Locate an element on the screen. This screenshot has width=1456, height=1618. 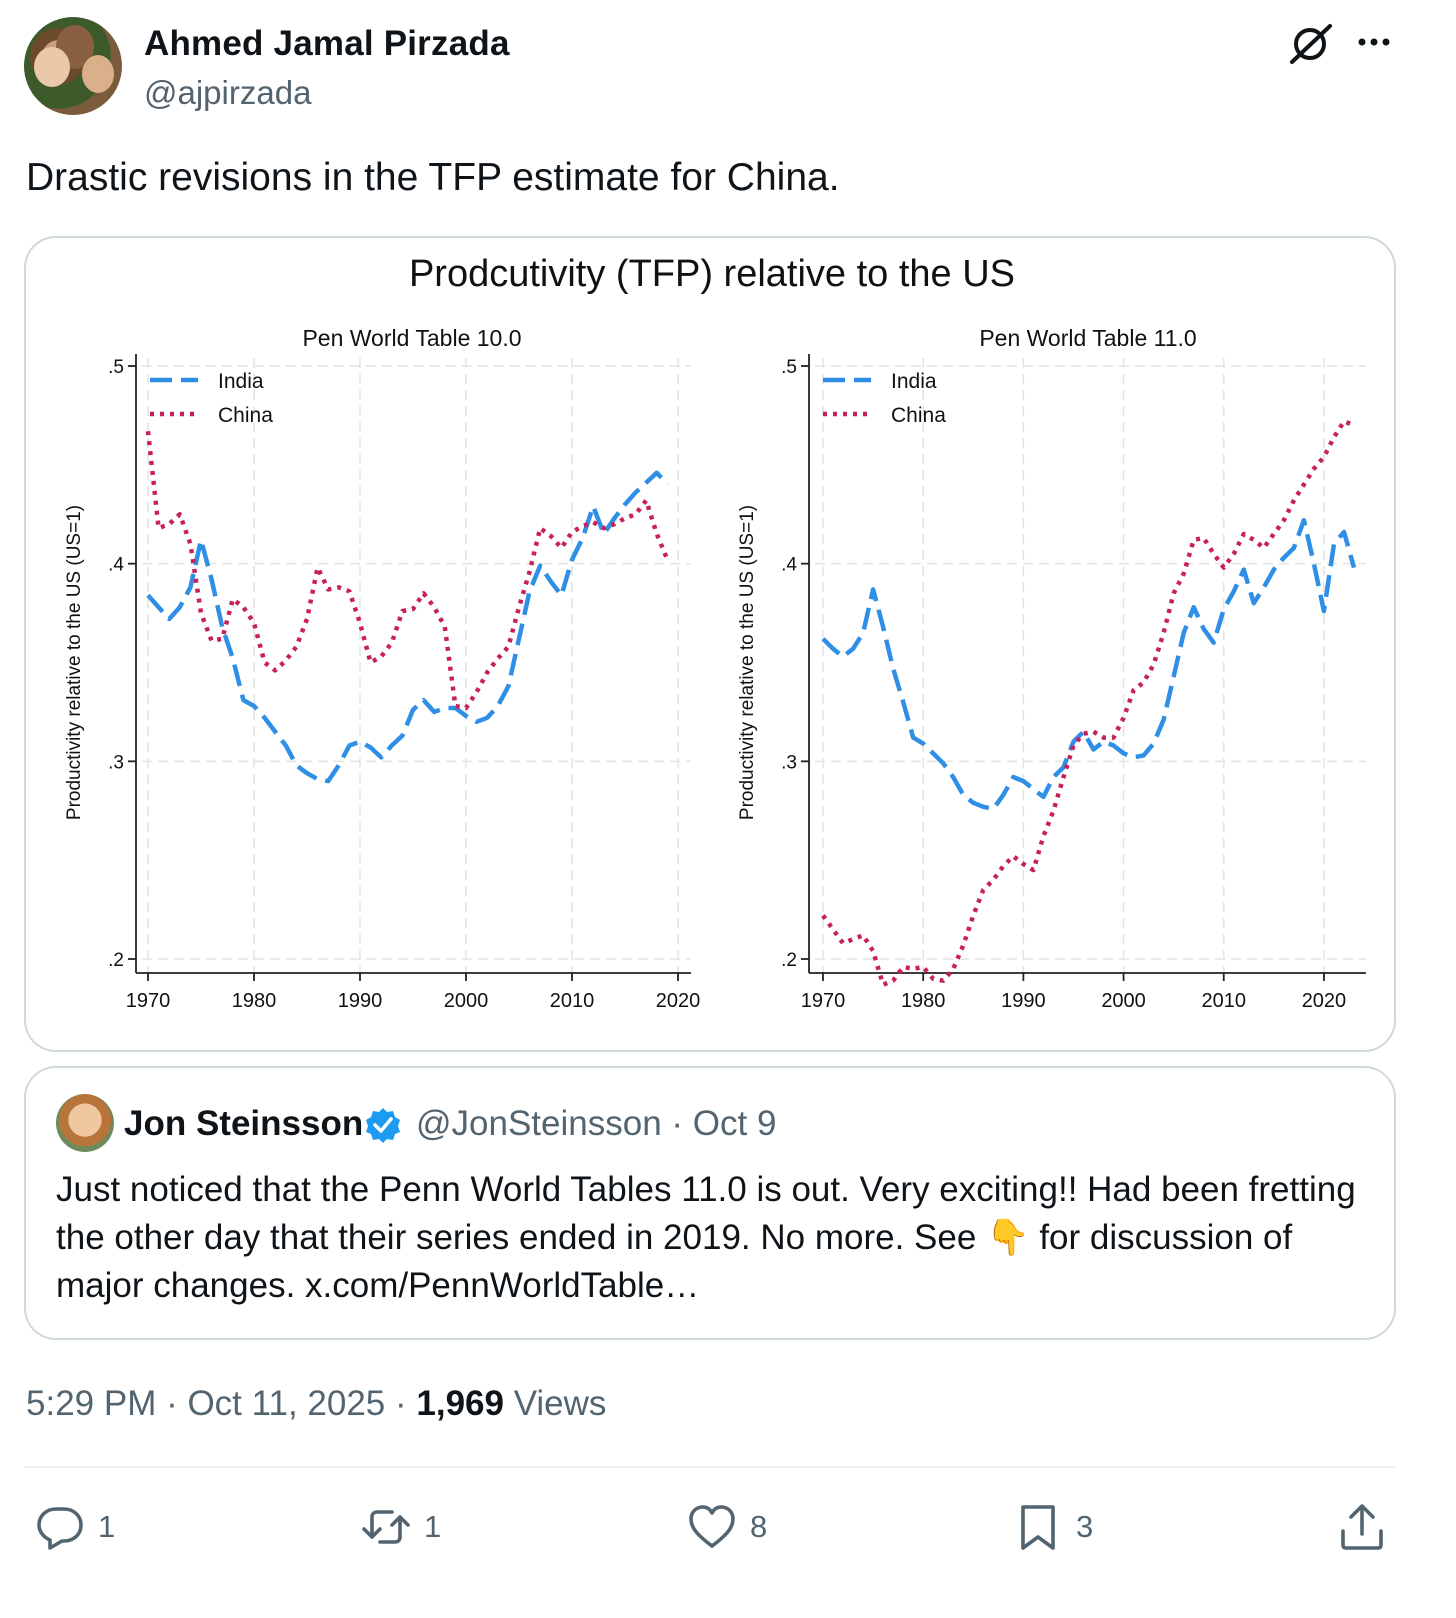
views-count: 1,969 is located at coordinates (460, 1403).